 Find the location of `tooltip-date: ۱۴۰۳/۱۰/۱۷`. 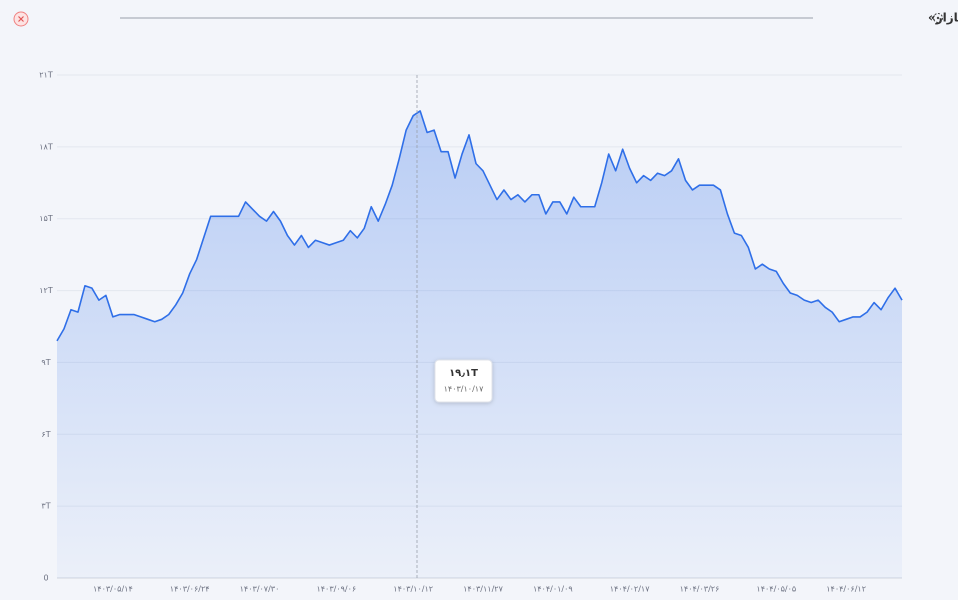

tooltip-date: ۱۴۰۳/۱۰/۱۷ is located at coordinates (464, 389).